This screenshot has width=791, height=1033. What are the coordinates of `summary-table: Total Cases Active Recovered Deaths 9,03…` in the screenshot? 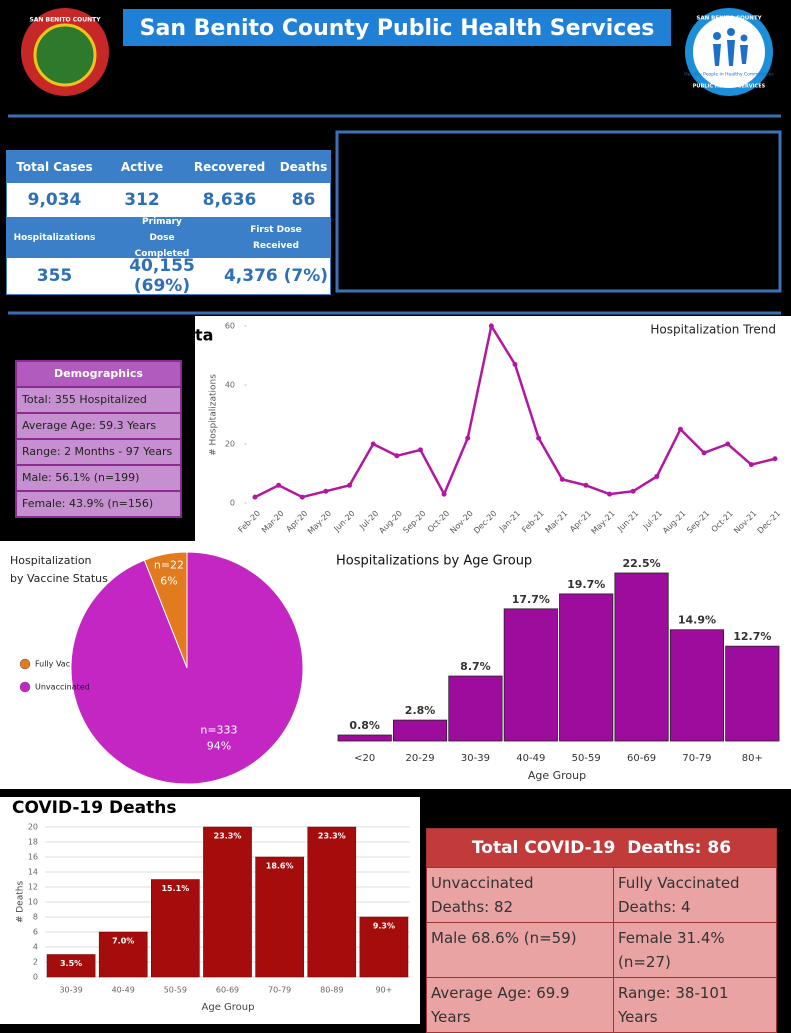 It's located at (168, 223).